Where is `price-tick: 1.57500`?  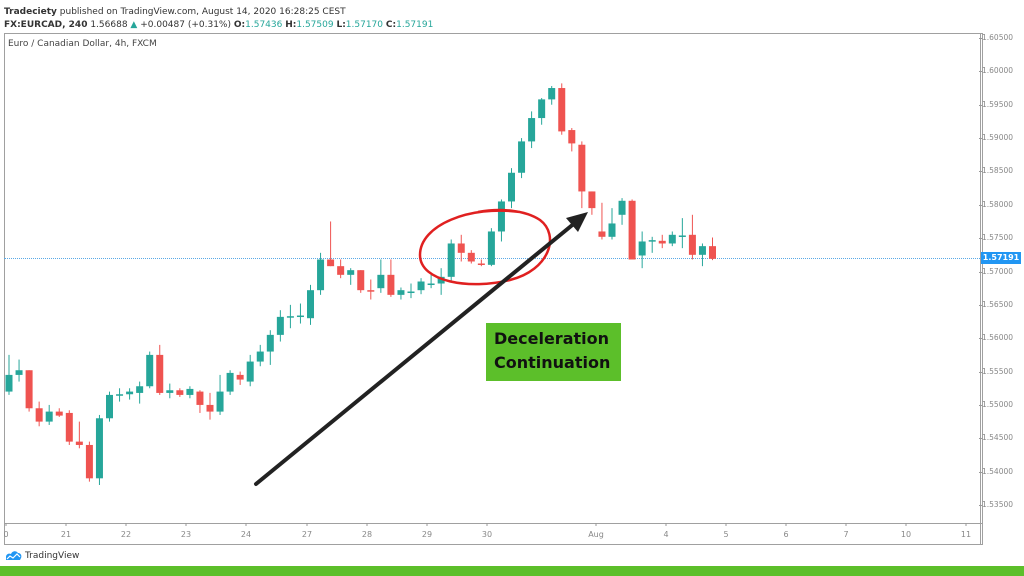
price-tick: 1.57500 is located at coordinates (996, 238).